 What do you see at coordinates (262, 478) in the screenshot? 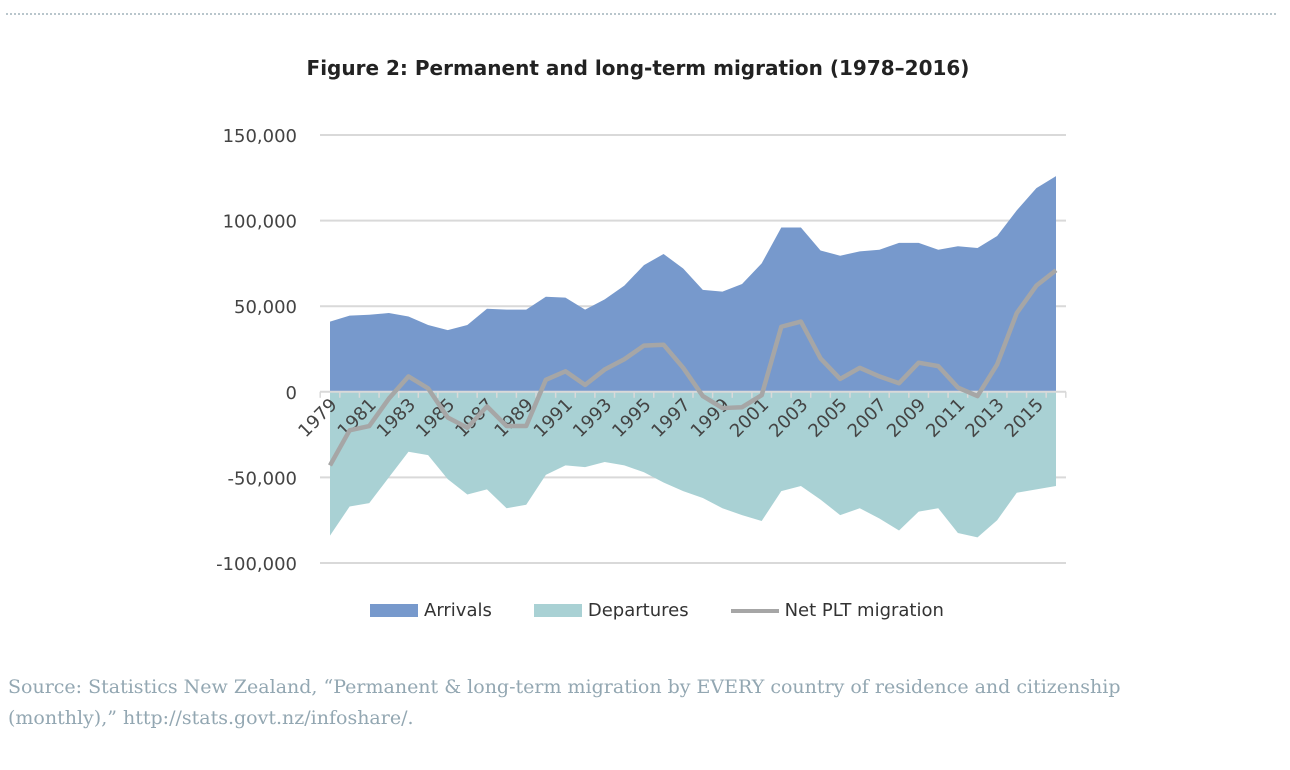
I see `y-tick-label: -50,000` at bounding box center [262, 478].